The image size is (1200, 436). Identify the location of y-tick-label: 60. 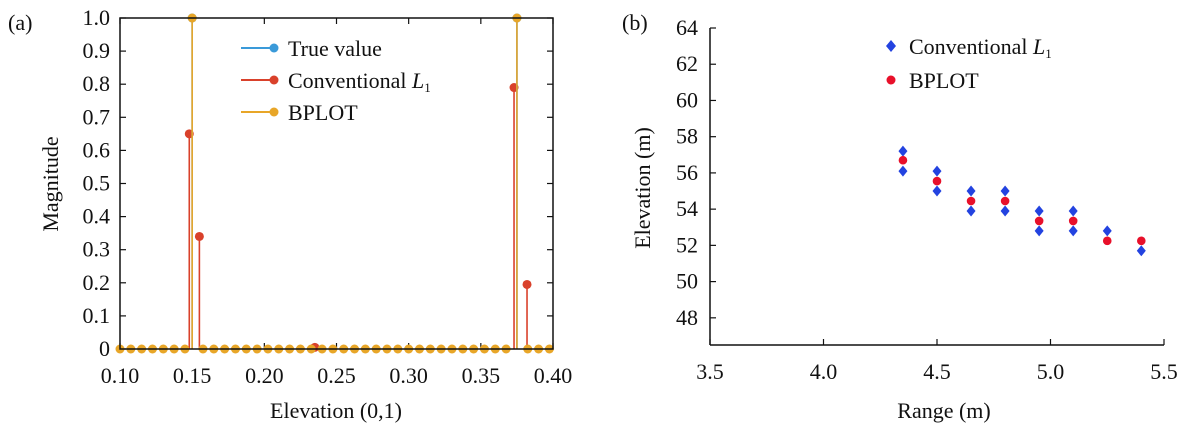
(687, 99).